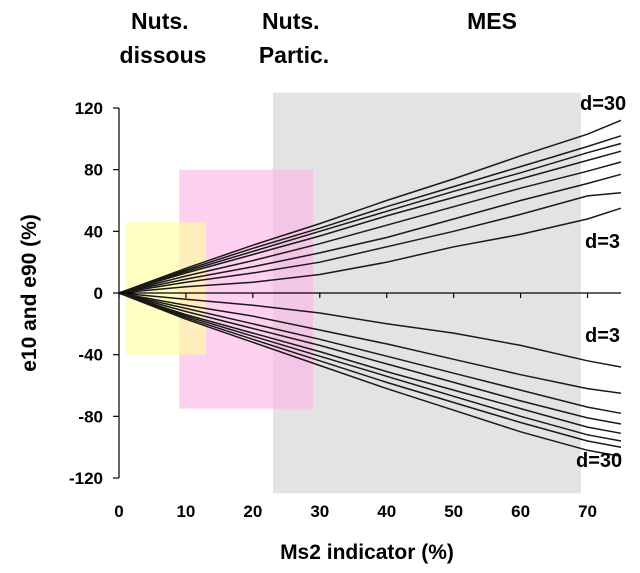  What do you see at coordinates (89, 108) in the screenshot?
I see `y-tick-label: 120` at bounding box center [89, 108].